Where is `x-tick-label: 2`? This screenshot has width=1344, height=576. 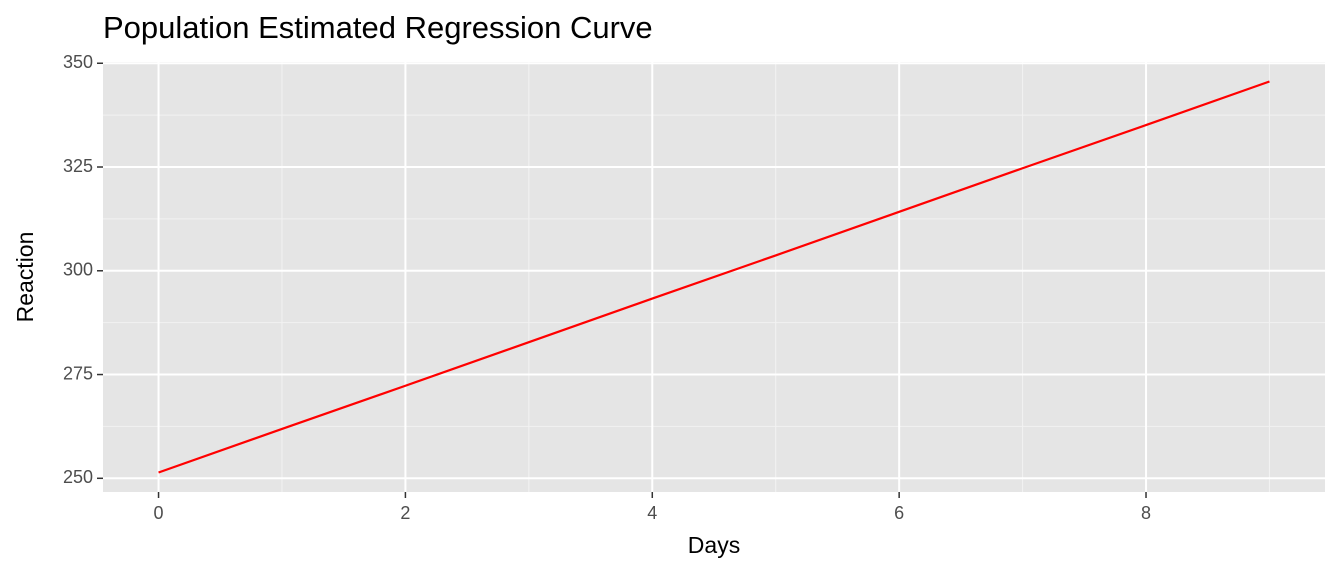
x-tick-label: 2 is located at coordinates (405, 513).